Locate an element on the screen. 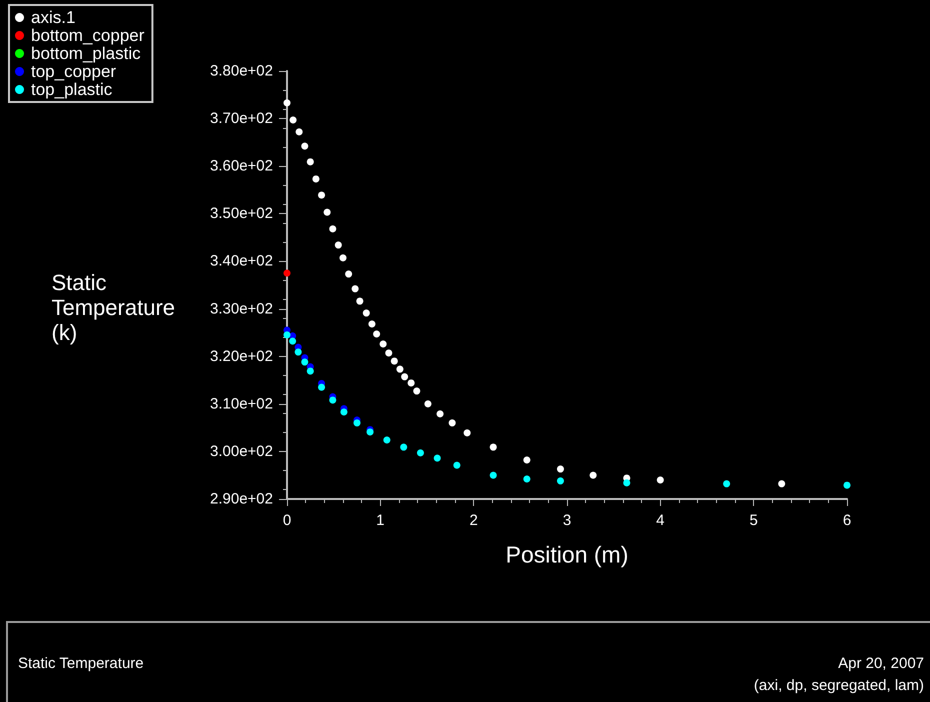  x-axis-title: Position (m) is located at coordinates (567, 555).